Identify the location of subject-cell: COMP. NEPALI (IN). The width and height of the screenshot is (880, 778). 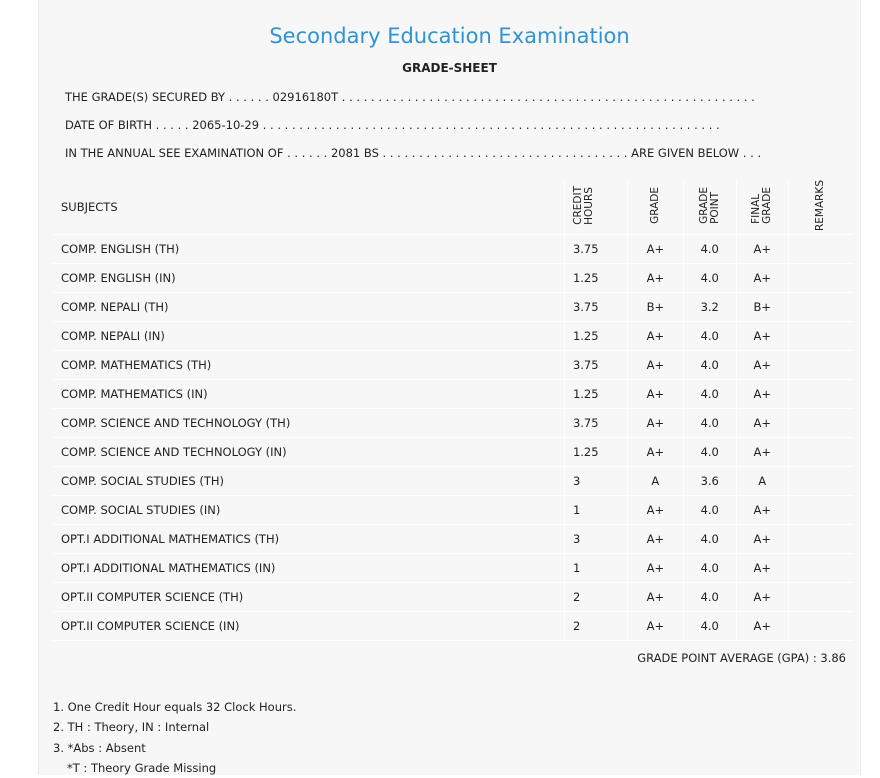
(309, 336).